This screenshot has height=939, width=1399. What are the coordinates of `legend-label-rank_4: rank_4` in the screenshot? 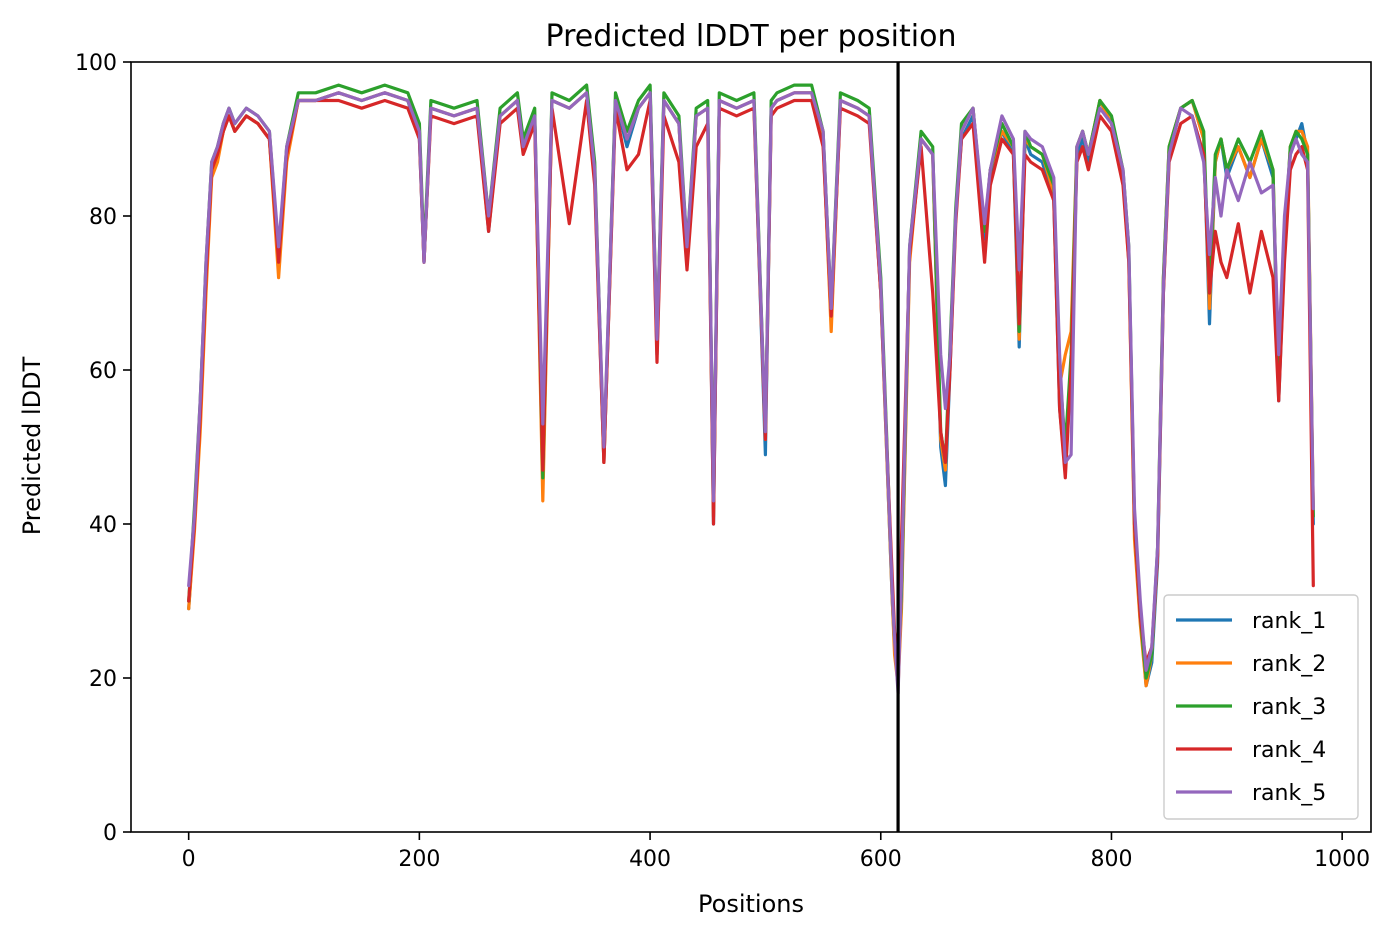 It's located at (1289, 750).